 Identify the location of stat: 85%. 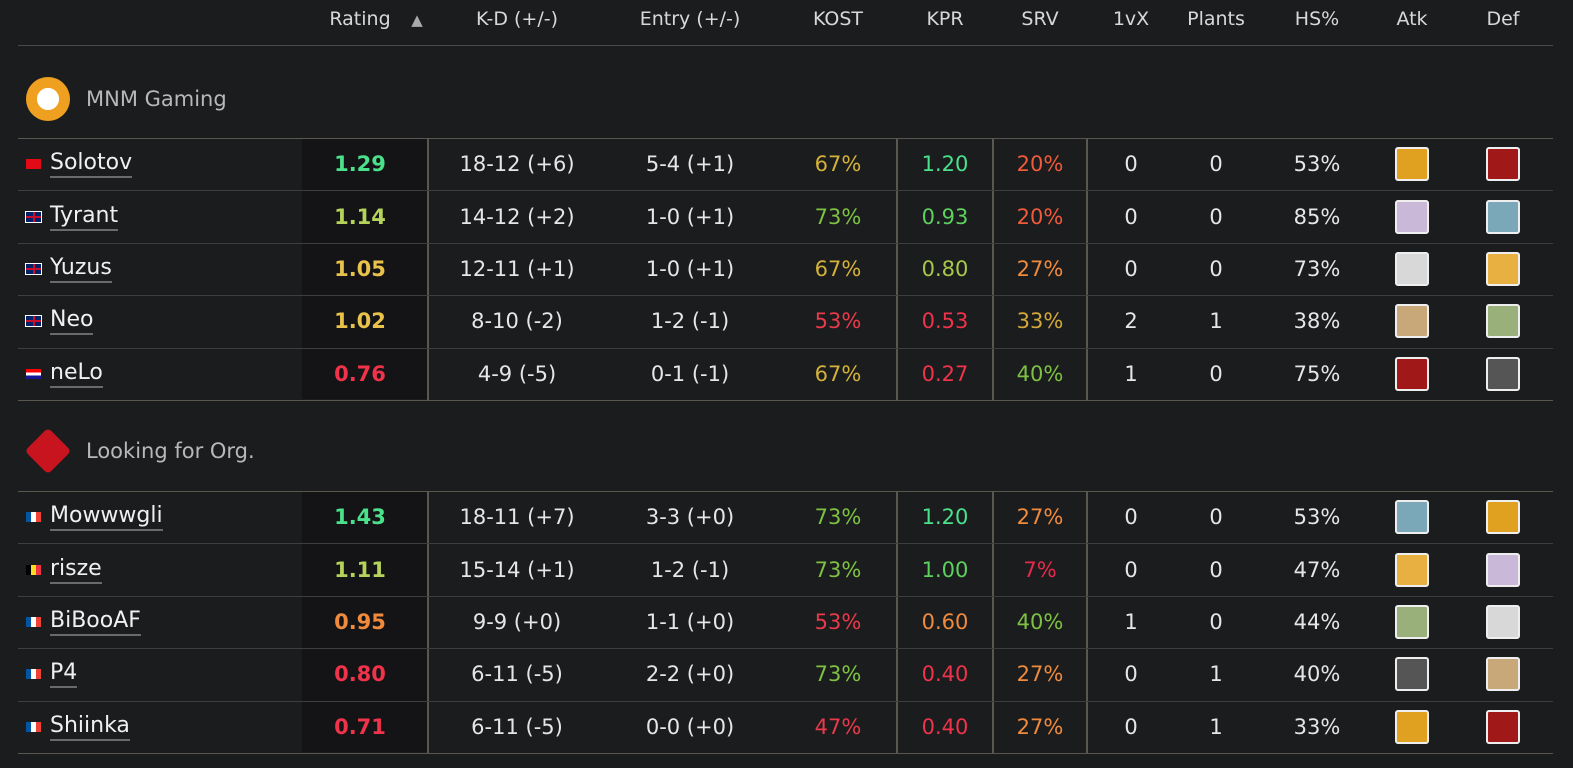
(1317, 216).